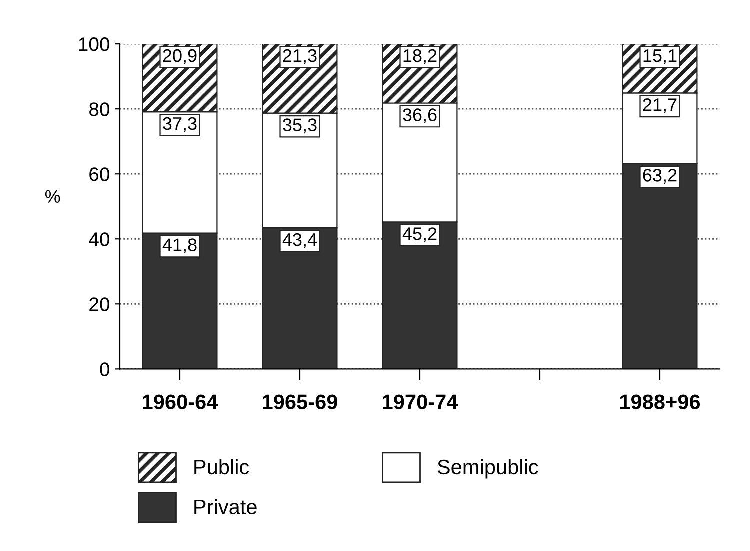  I want to click on x-tick-label: 1988+96, so click(660, 402).